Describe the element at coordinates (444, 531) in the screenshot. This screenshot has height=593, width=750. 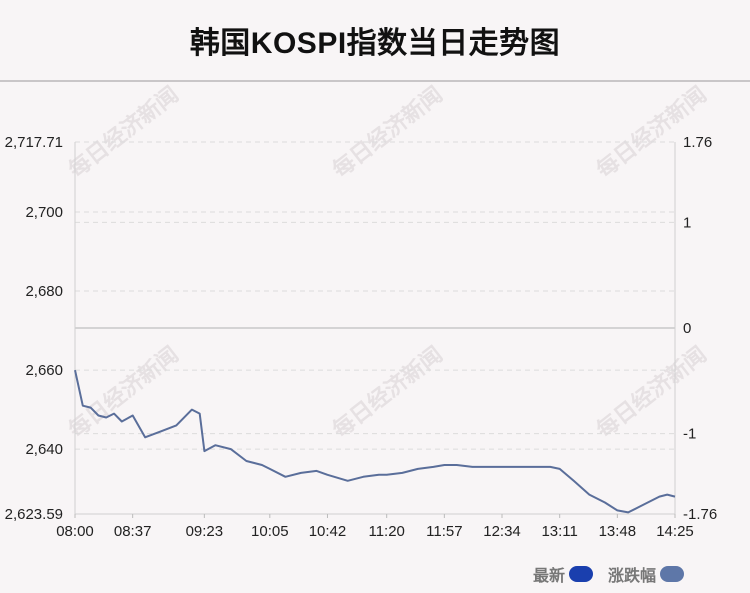
I see `x-tick-label: 11:57` at that location.